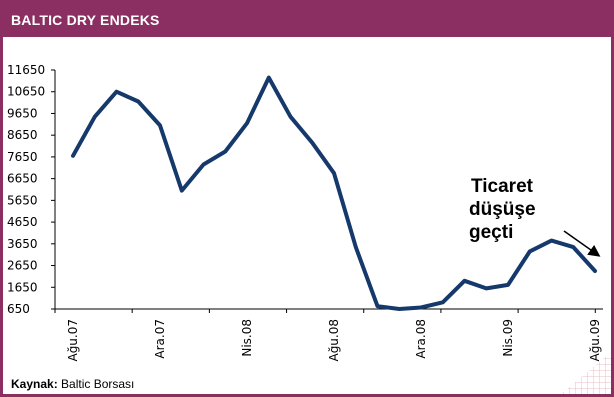  What do you see at coordinates (421, 339) in the screenshot?
I see `x-tick-label: Ara.08` at bounding box center [421, 339].